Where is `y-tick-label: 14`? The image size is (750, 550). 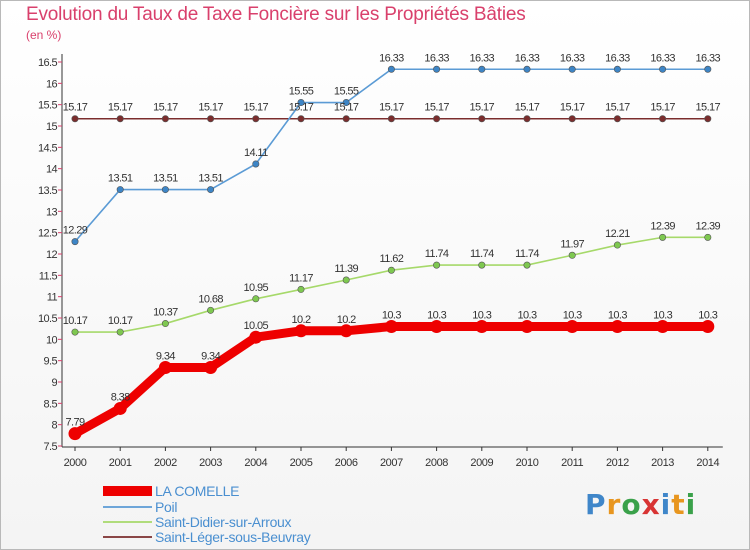
y-tick-label: 14 is located at coordinates (52, 170).